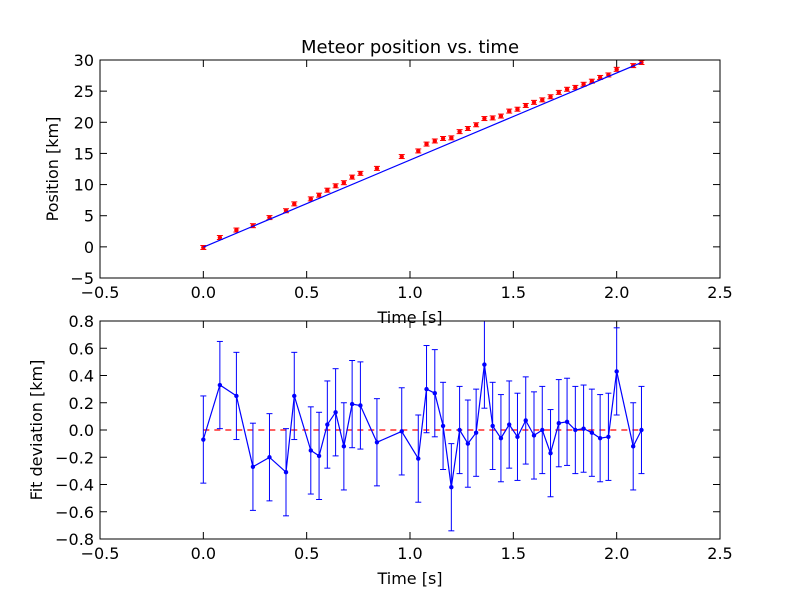 The width and height of the screenshot is (800, 600). I want to click on x-tick-label: 1.5, so click(513, 553).